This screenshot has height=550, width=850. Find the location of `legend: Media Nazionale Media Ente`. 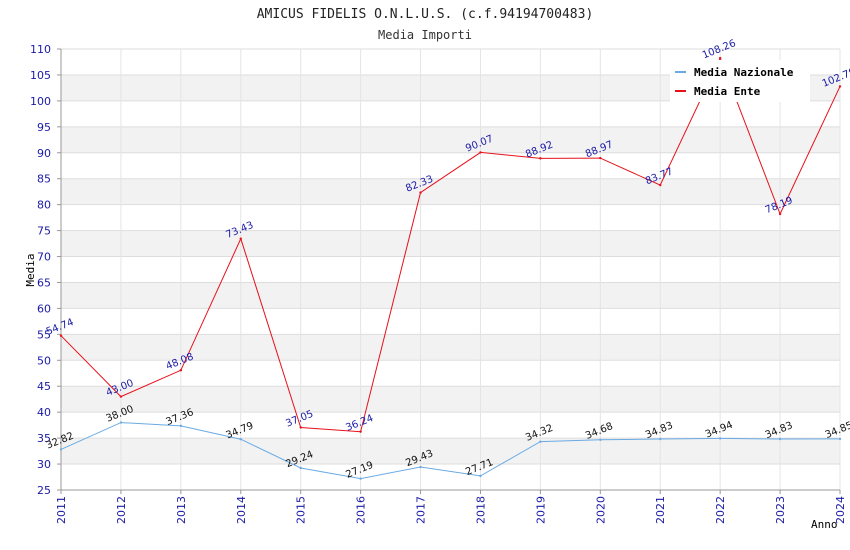

legend: Media Nazionale Media Ente is located at coordinates (740, 81).